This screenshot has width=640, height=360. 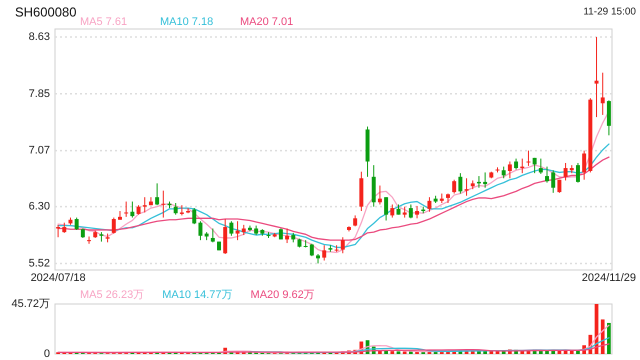 I want to click on legend-item: MA20 7.01, so click(x=267, y=22).